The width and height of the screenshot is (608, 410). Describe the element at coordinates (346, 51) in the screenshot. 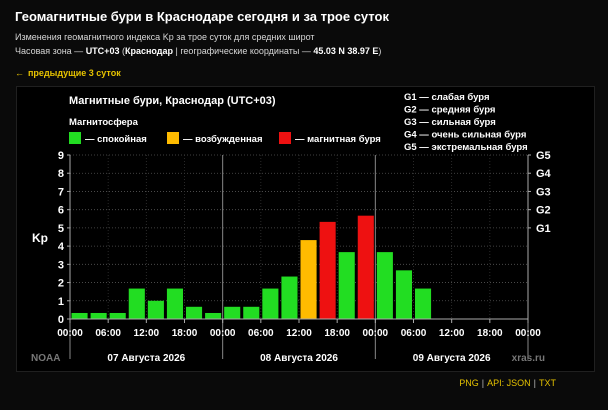

I see `timezone-coords: 45.03 N 38.97 E` at that location.